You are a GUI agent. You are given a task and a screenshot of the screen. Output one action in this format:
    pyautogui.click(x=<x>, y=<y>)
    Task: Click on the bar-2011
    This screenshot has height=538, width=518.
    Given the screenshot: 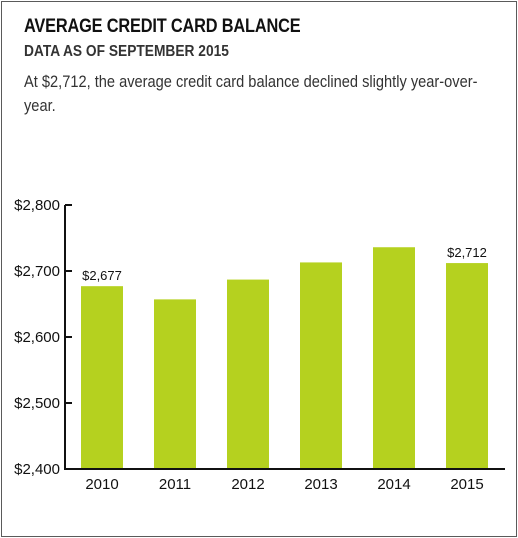 What is the action you would take?
    pyautogui.click(x=175, y=384)
    